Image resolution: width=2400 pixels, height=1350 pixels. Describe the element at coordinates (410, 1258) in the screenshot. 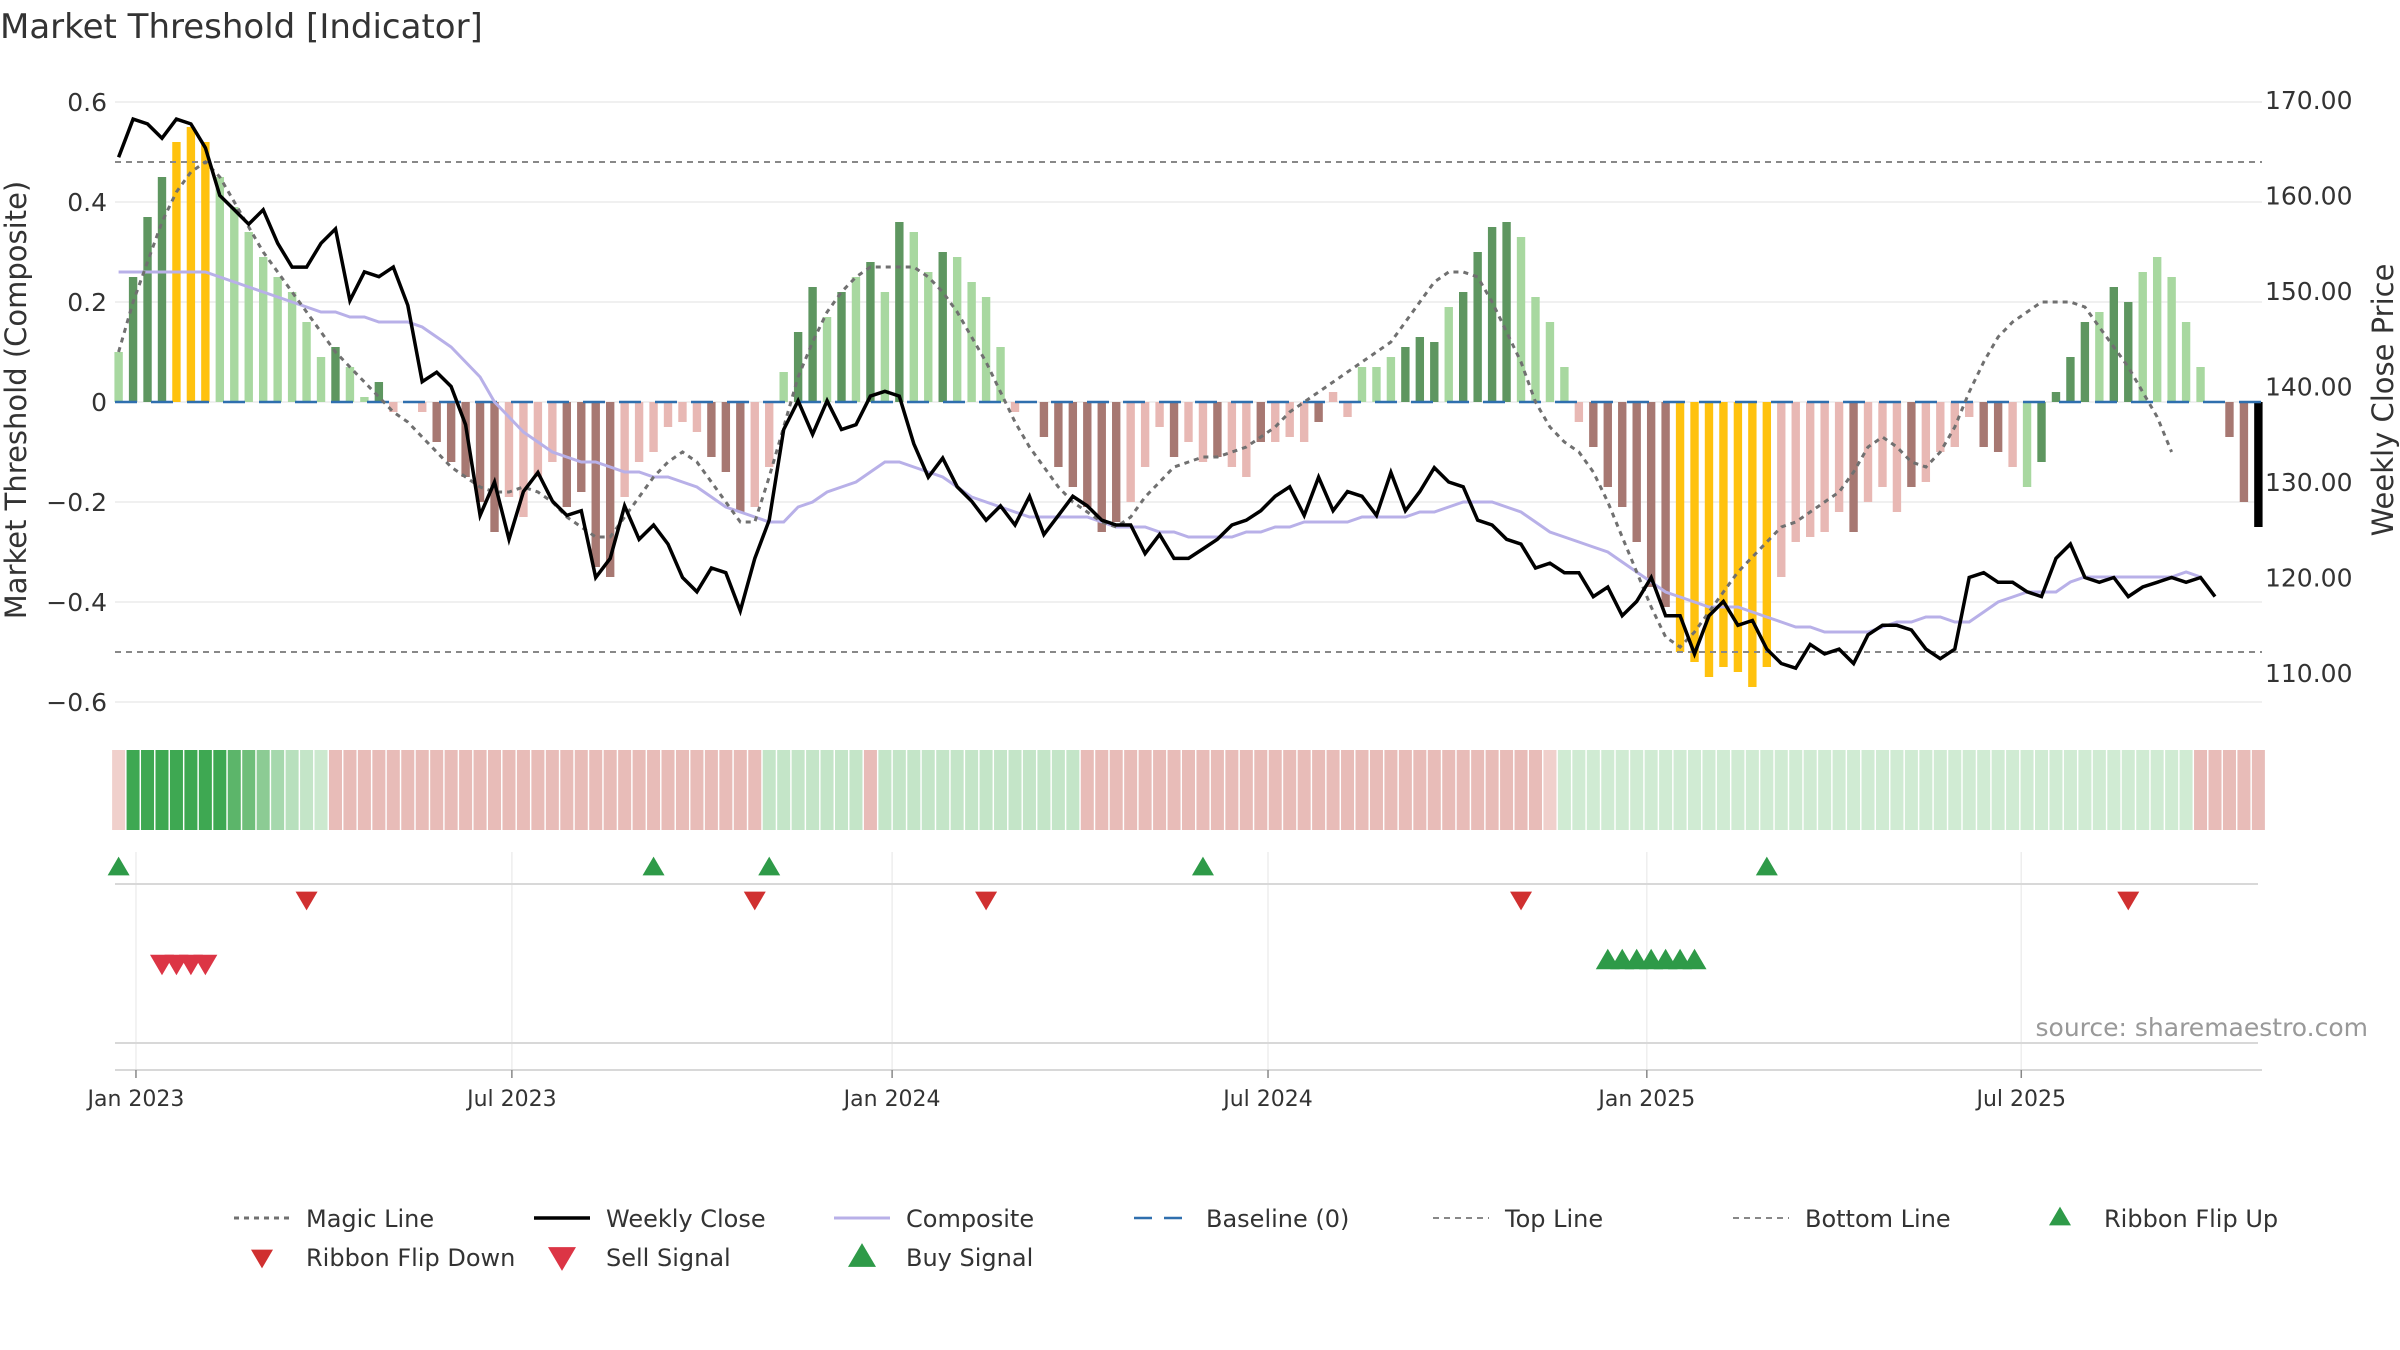

I see `legend-label: Ribbon Flip Down` at that location.